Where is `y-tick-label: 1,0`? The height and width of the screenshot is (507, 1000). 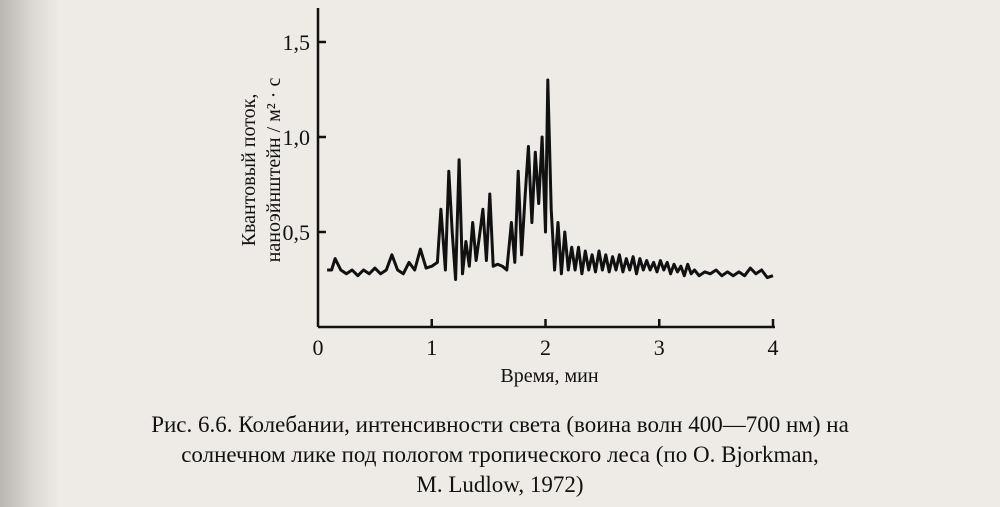
y-tick-label: 1,0 is located at coordinates (297, 137).